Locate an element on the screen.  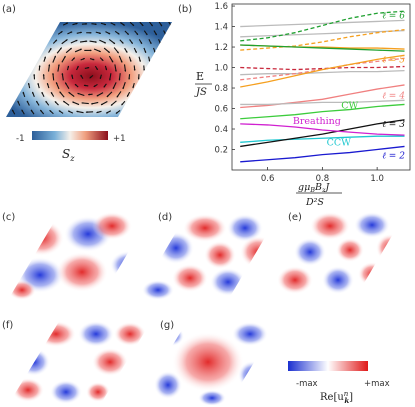
x-tick-label: 0.6 is located at coordinates (268, 179).